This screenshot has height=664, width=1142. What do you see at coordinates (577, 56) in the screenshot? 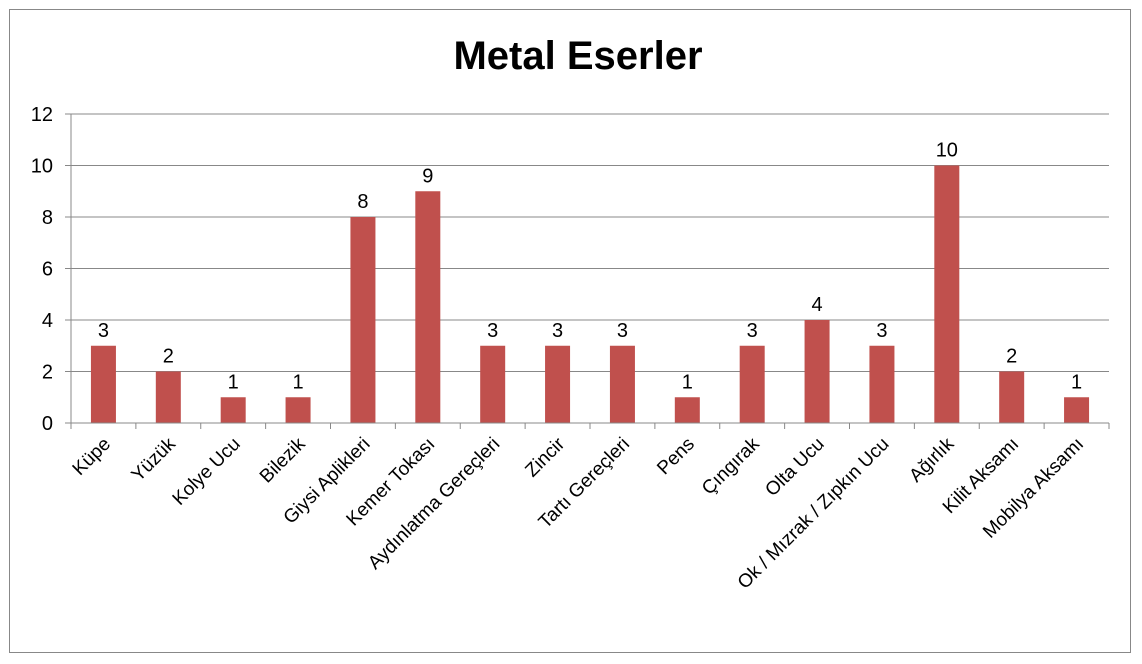
I see `chart-title: Metal Eserler` at bounding box center [577, 56].